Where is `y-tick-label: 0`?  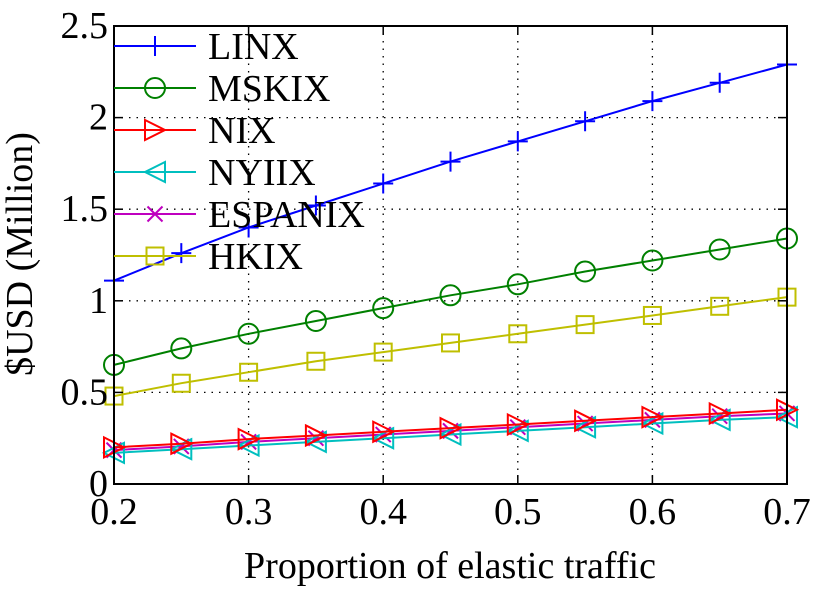
y-tick-label: 0 is located at coordinates (98, 484).